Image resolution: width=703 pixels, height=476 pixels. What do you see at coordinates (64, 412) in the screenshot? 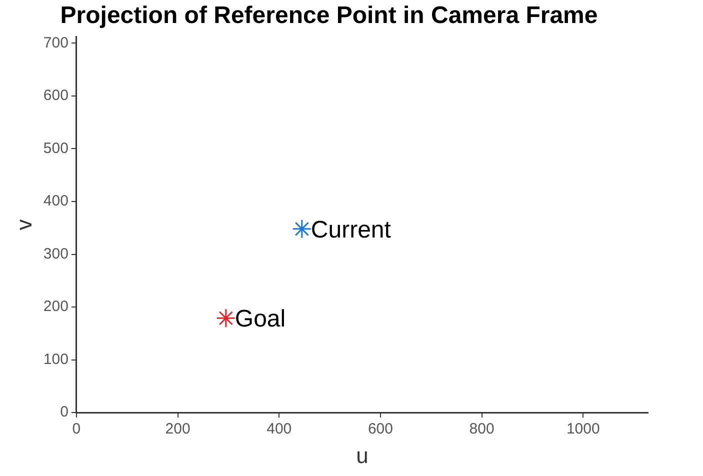
I see `y-tick-label: 0` at bounding box center [64, 412].